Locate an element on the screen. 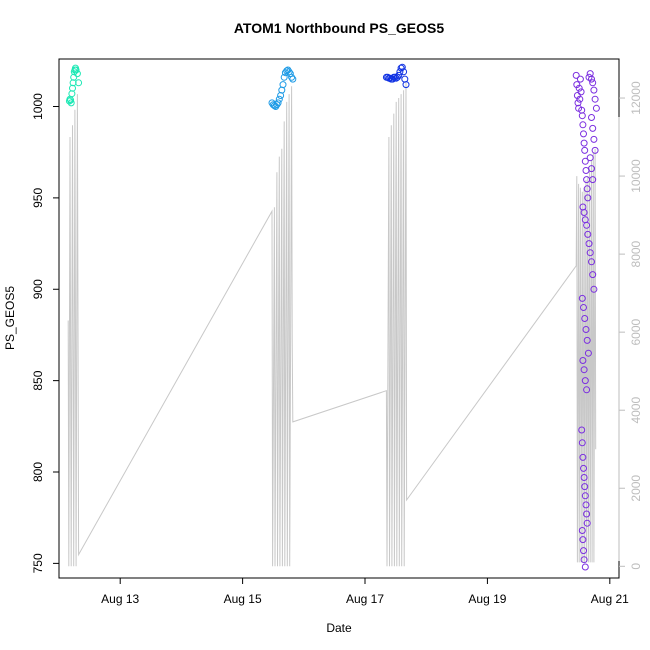  y2-axis: 0 2000 4000 6000 8000 10000 12000 is located at coordinates (631, 325).